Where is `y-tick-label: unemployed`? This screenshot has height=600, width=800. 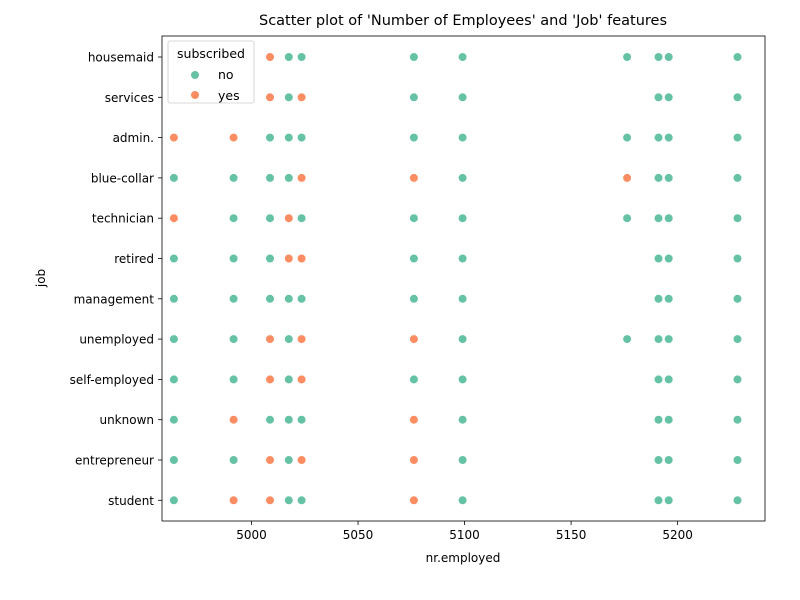 y-tick-label: unemployed is located at coordinates (116, 340).